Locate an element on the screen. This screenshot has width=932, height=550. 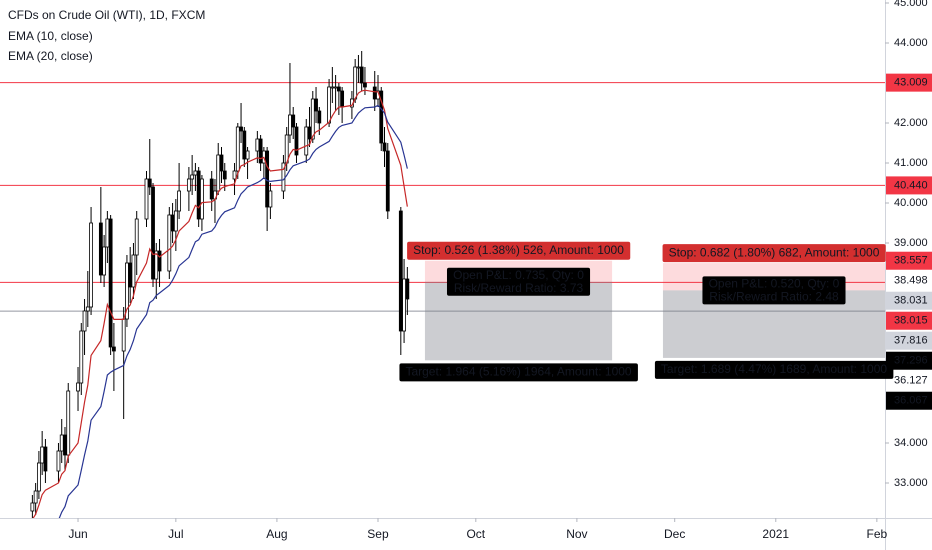
y-tick-label: 39.000 is located at coordinates (911, 243).